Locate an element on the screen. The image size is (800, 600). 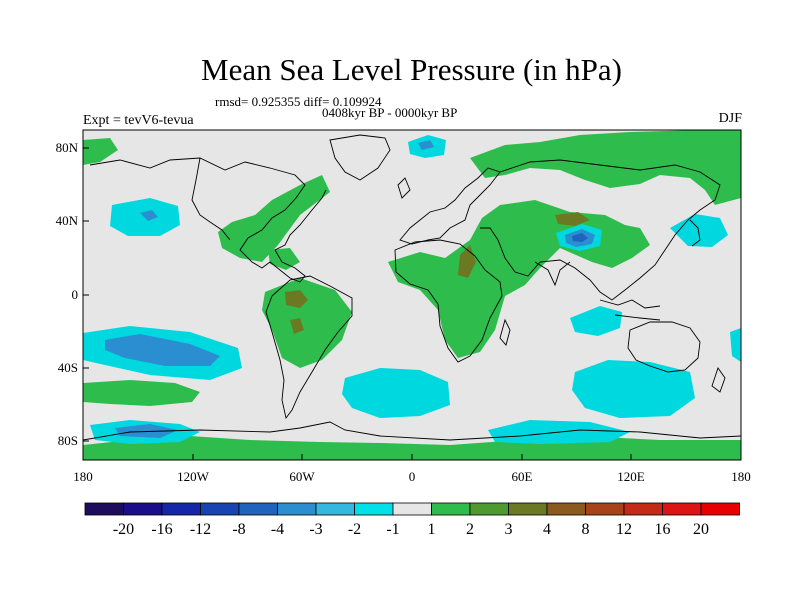
colorbar-label-6: -2 is located at coordinates (354, 529).